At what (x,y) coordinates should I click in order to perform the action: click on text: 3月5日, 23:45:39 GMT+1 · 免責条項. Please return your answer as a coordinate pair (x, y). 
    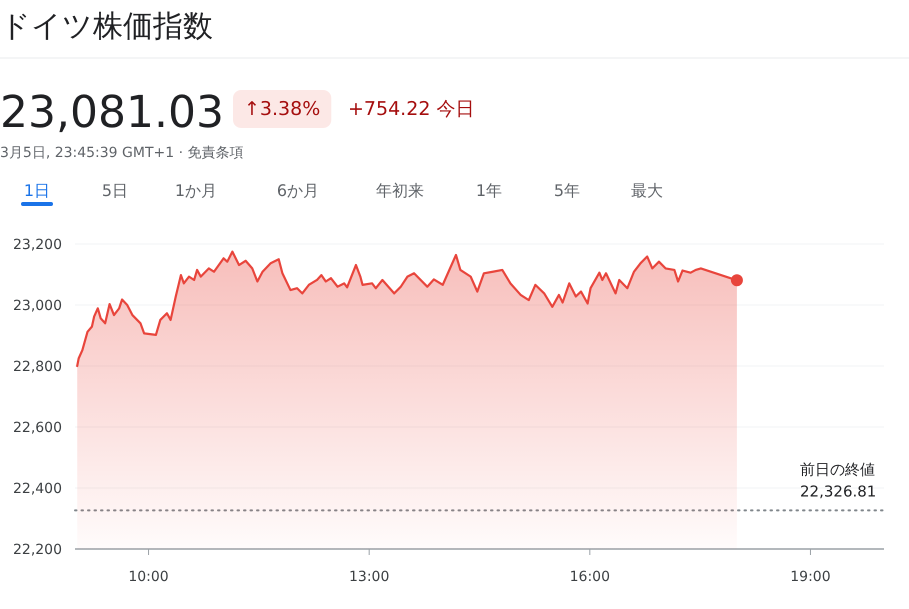
    Looking at the image, I should click on (122, 153).